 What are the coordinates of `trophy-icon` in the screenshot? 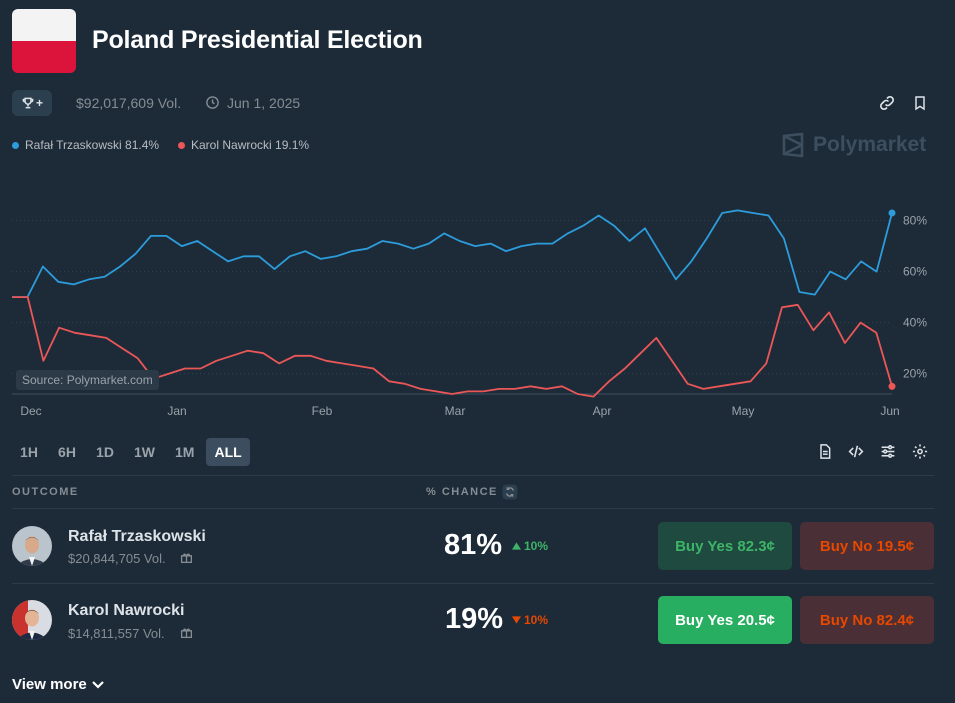 It's located at (28, 103).